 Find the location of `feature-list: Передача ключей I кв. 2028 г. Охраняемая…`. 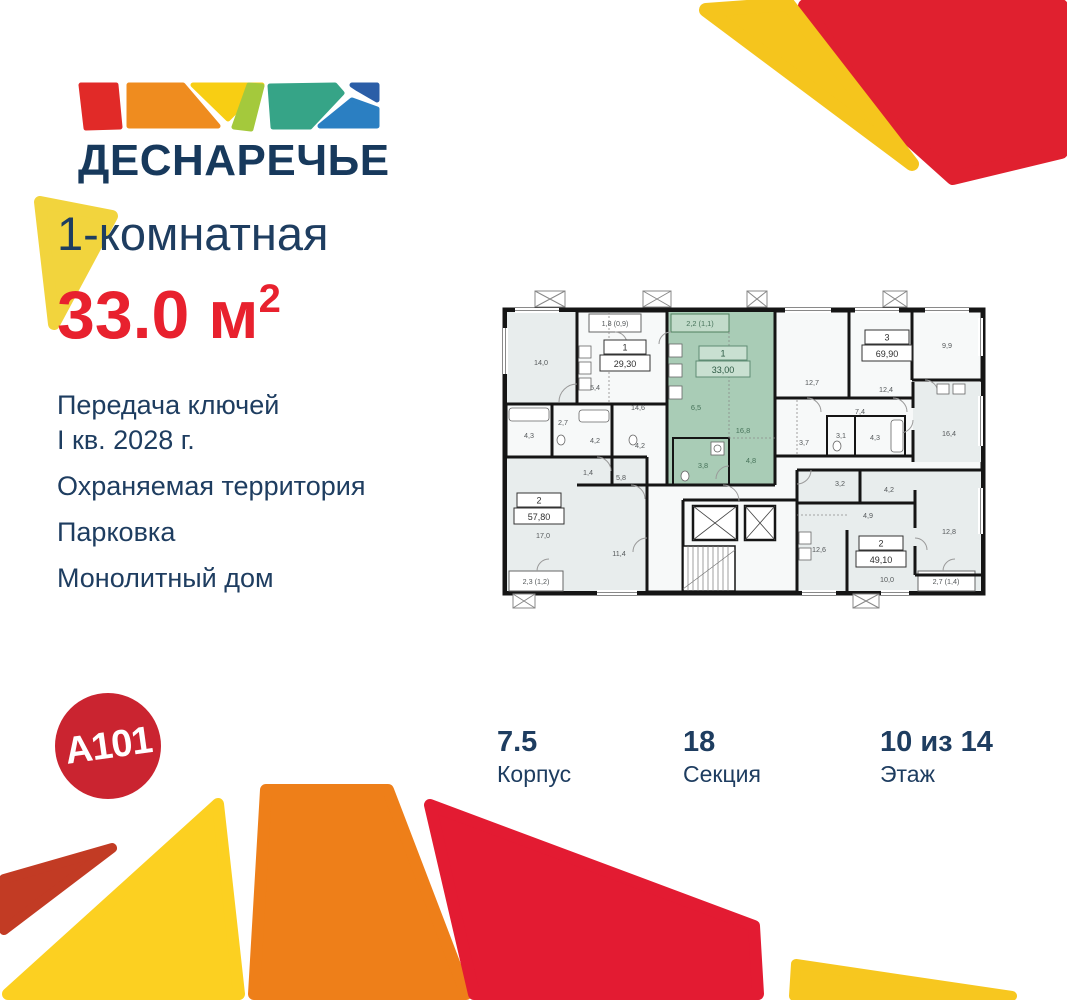

feature-list: Передача ключей I кв. 2028 г. Охраняемая… is located at coordinates (211, 497).